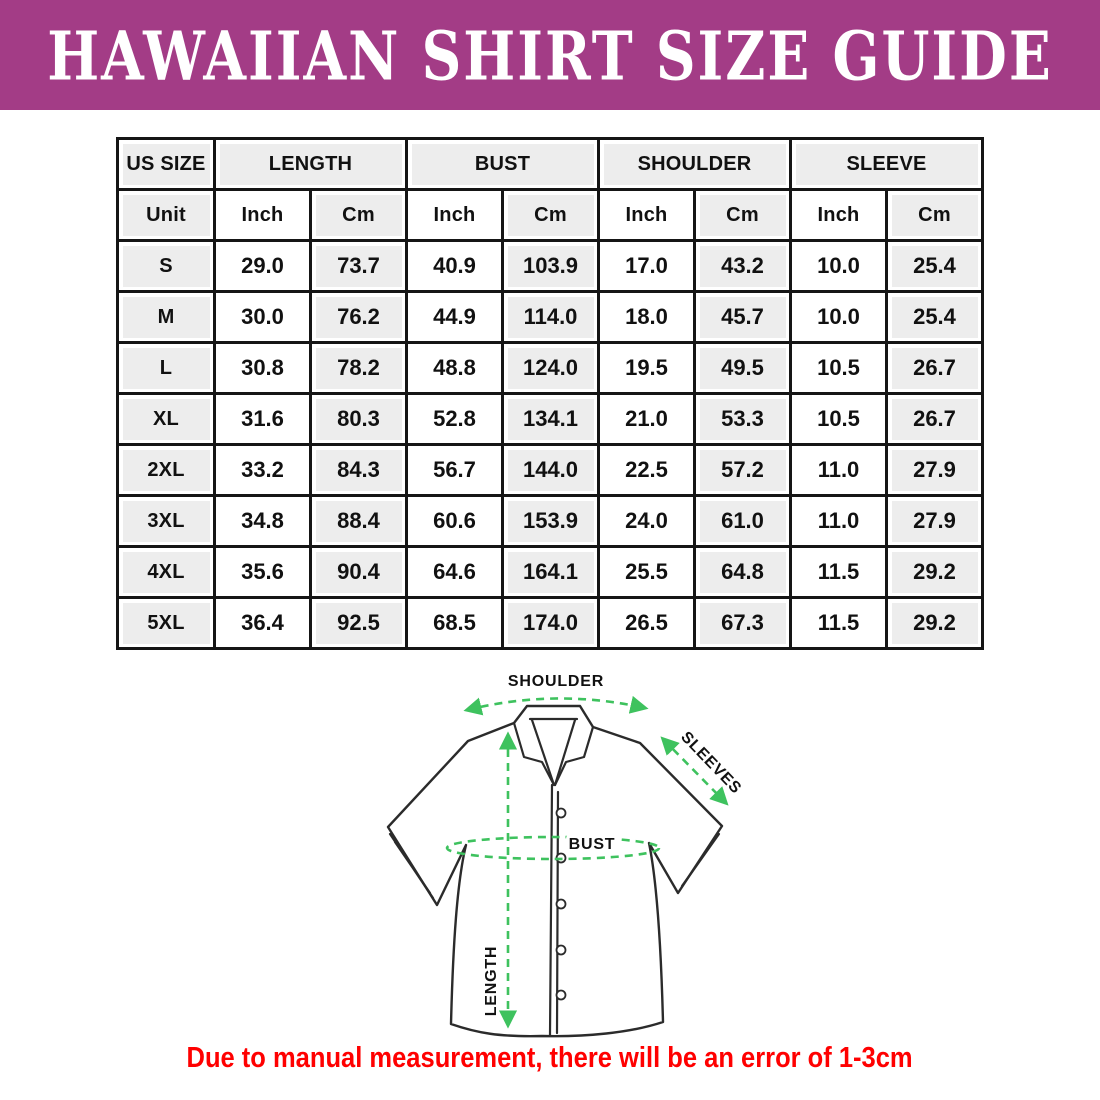 This screenshot has width=1100, height=1100. What do you see at coordinates (838, 266) in the screenshot?
I see `value-cell: 10.0` at bounding box center [838, 266].